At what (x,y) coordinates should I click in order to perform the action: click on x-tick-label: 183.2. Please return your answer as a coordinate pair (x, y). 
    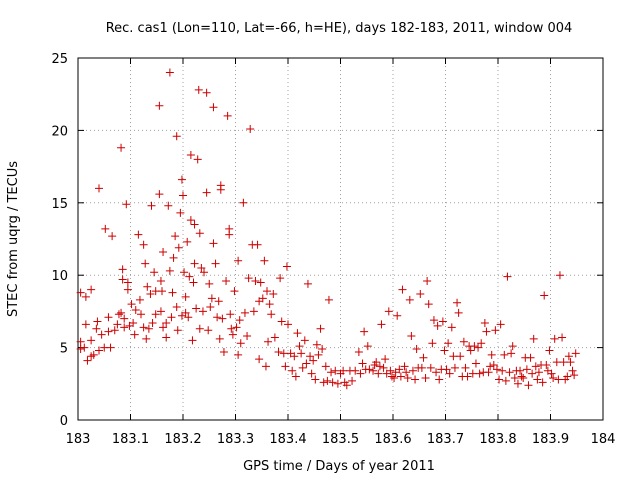
    Looking at the image, I should click on (182, 439).